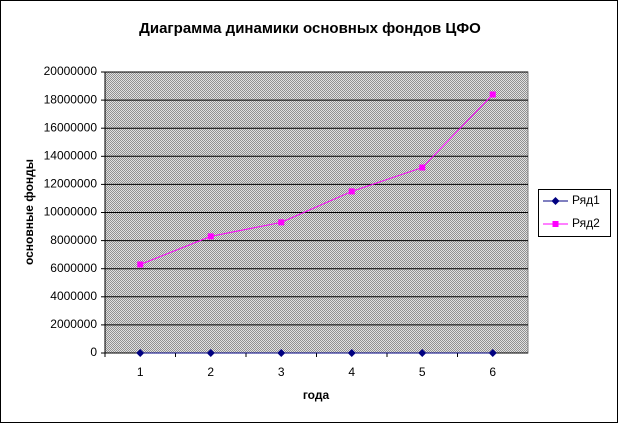 This screenshot has width=619, height=424. Describe the element at coordinates (71, 127) in the screenshot. I see `y-tick-label: 16000000` at that location.